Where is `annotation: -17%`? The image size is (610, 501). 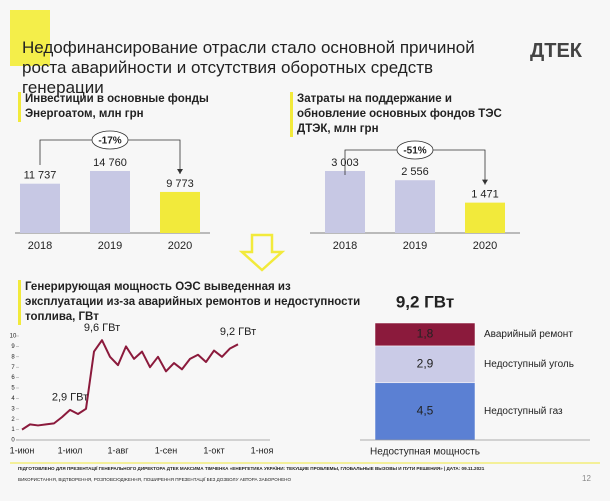
annotation: -17% is located at coordinates (109, 141).